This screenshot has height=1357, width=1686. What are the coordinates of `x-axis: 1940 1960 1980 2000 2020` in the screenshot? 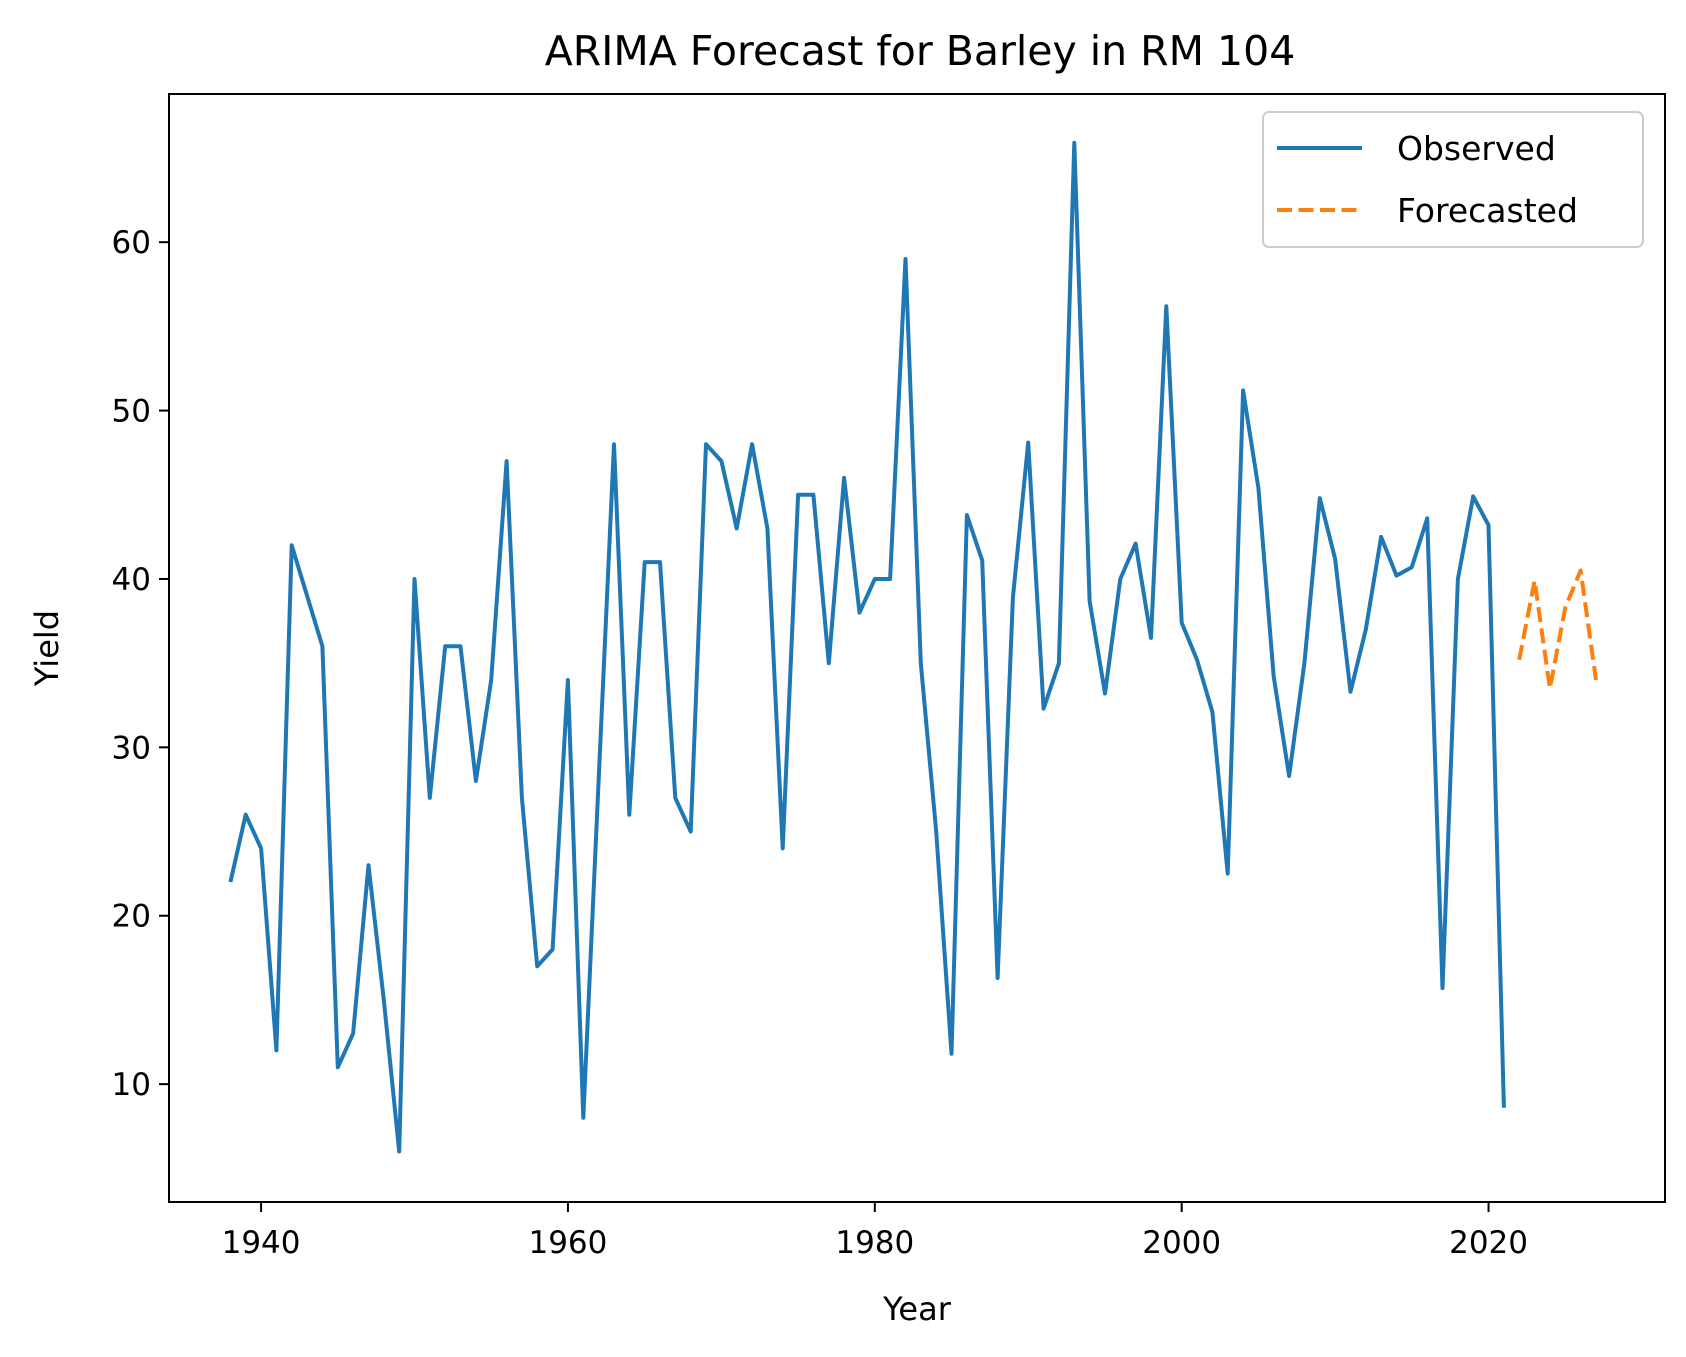 It's located at (875, 1231).